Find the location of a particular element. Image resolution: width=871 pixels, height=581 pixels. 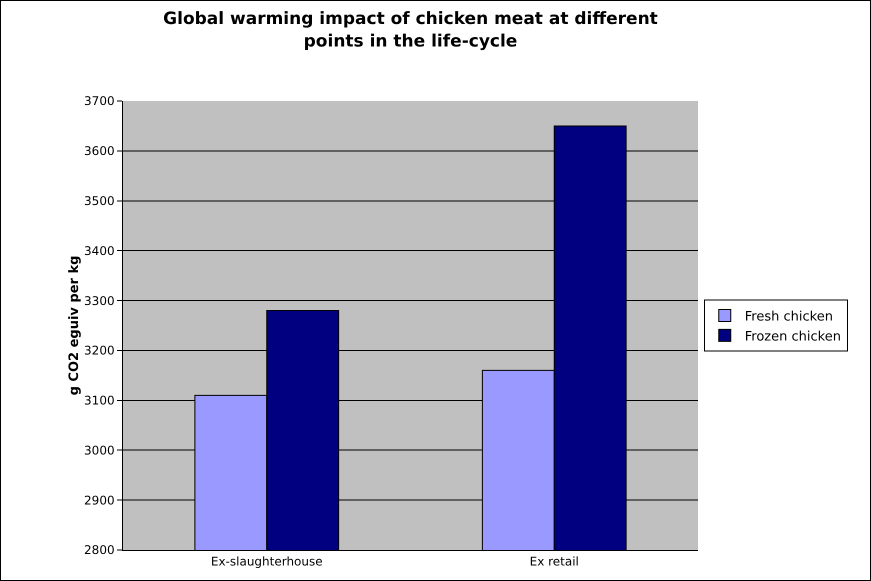

y-tick-label: 3300 is located at coordinates (99, 301).